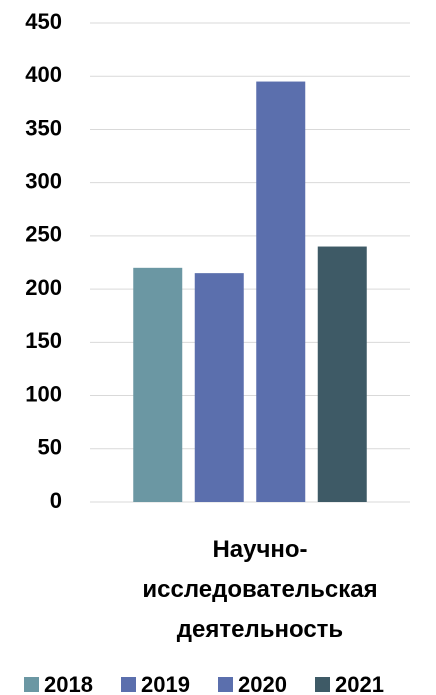 This screenshot has width=436, height=695. What do you see at coordinates (262, 683) in the screenshot?
I see `legend-label: 2020` at bounding box center [262, 683].